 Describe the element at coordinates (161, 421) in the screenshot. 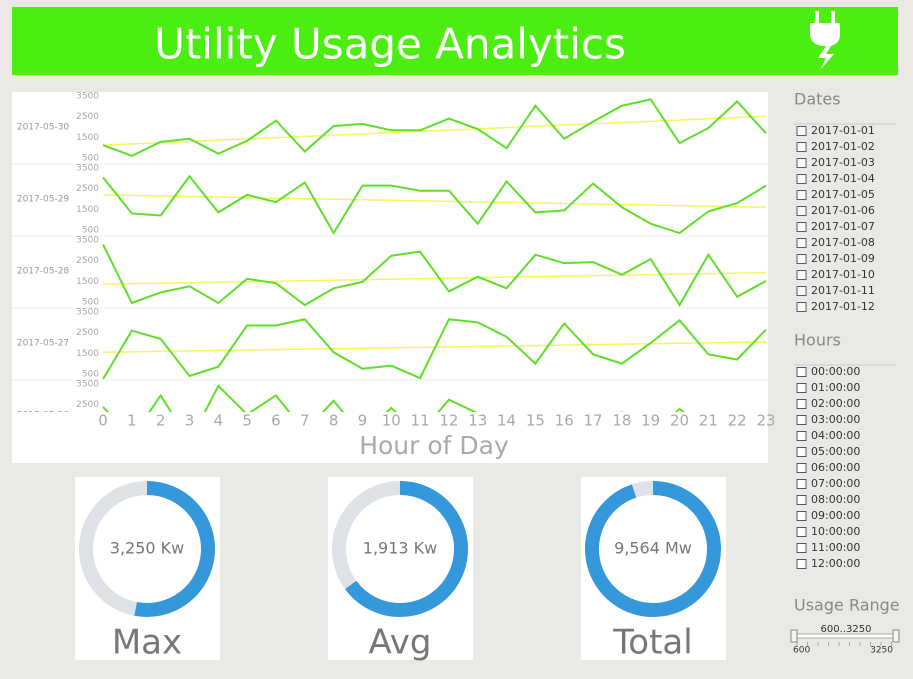

I see `x-tick-label: 2` at that location.